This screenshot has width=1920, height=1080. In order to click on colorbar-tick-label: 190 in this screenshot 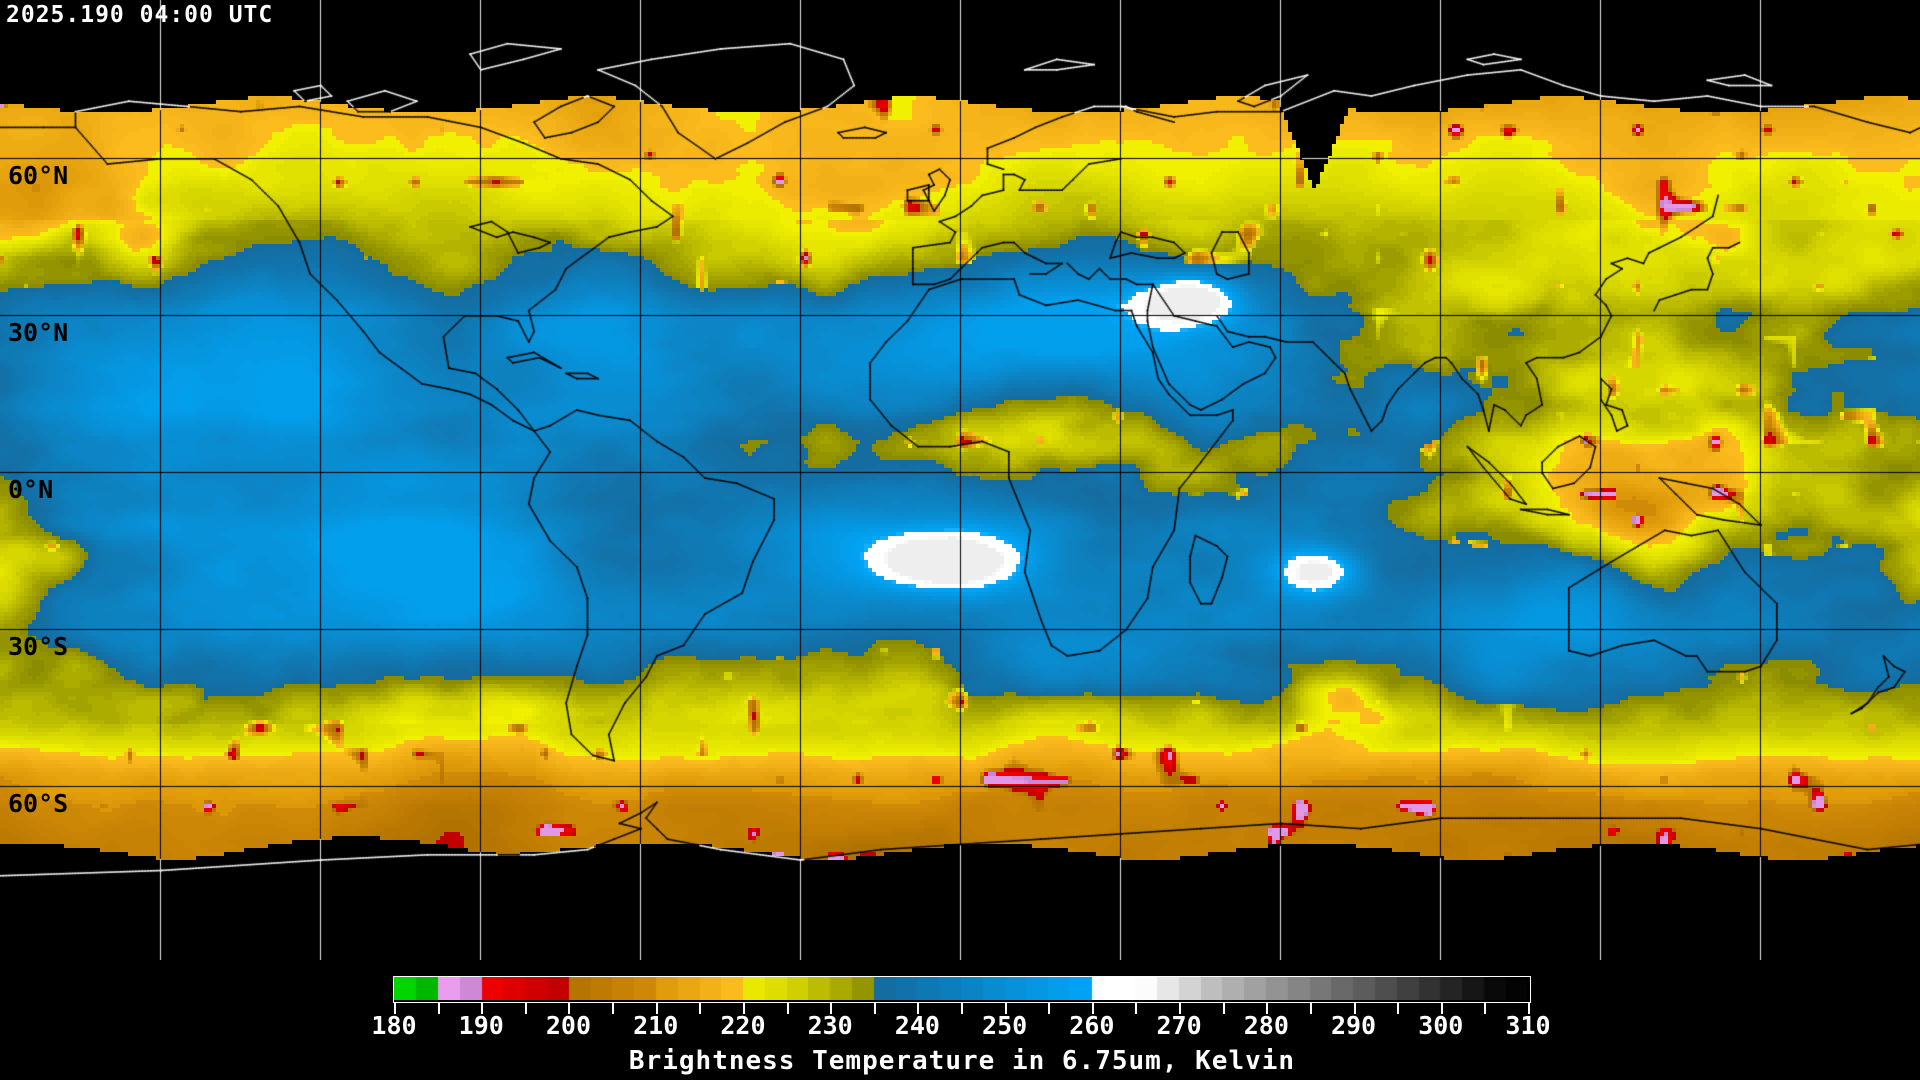, I will do `click(481, 1025)`.